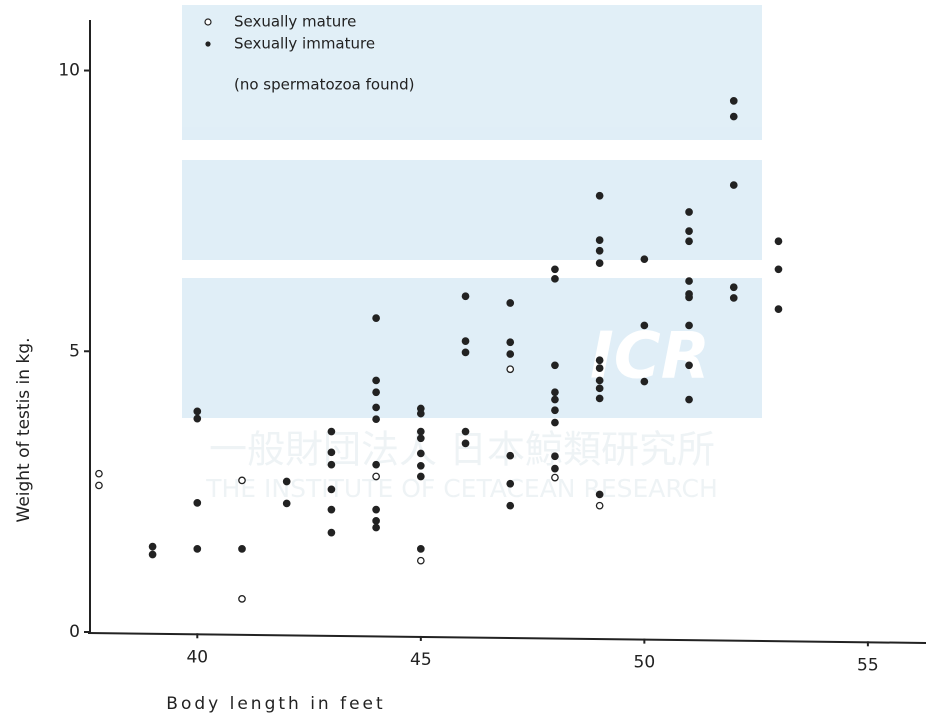  I want to click on y-axis-label: Weight of testis in kg., so click(24, 430).